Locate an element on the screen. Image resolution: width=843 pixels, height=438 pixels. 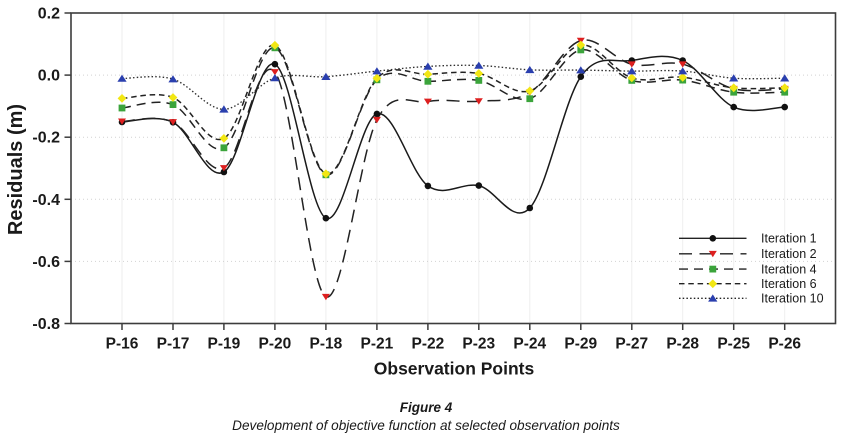
svg-text: P-25 is located at coordinates (733, 344).